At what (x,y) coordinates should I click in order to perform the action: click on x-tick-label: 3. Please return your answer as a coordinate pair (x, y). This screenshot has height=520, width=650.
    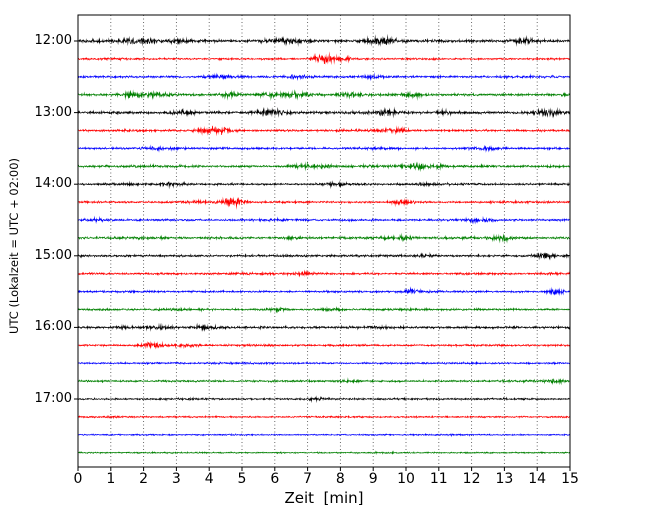
    Looking at the image, I should click on (176, 479).